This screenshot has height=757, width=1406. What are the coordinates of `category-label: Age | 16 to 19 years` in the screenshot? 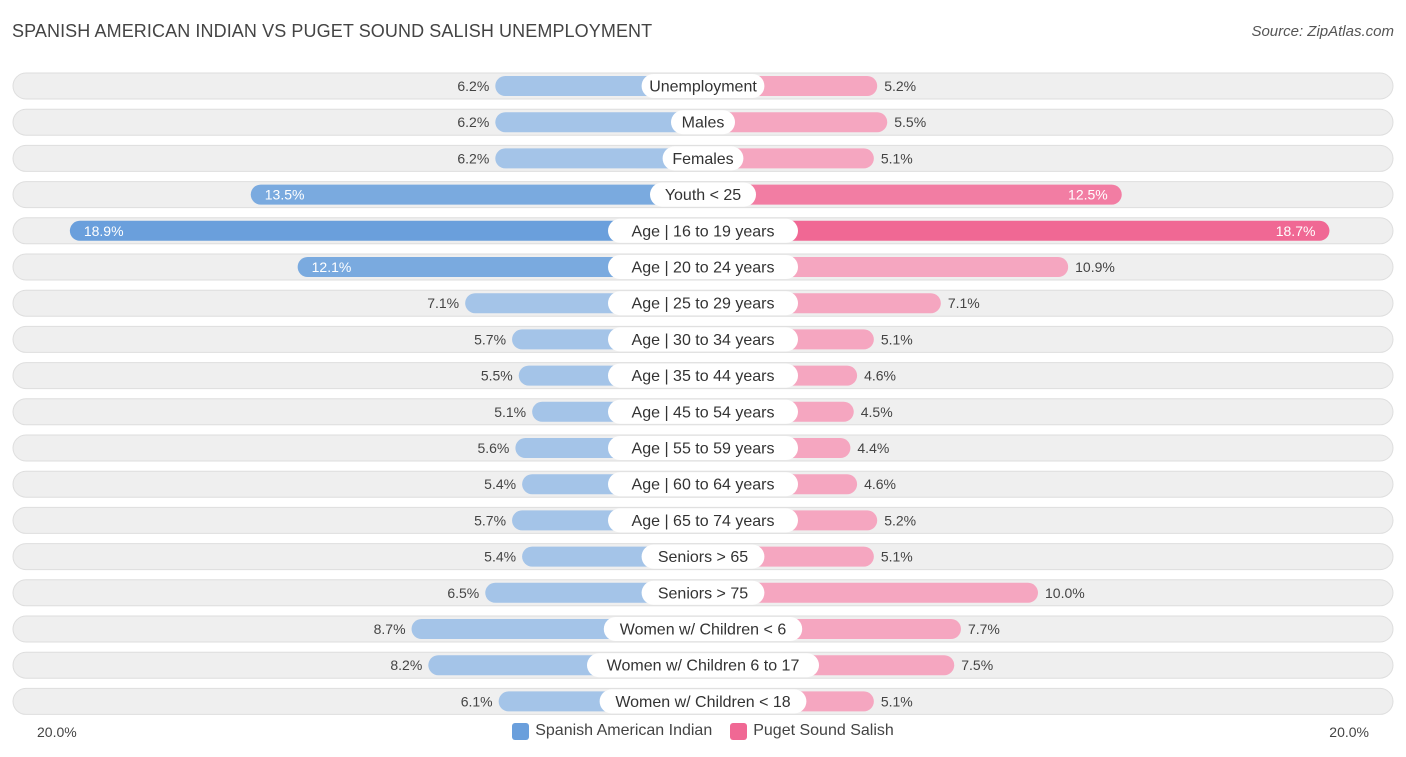 It's located at (703, 231).